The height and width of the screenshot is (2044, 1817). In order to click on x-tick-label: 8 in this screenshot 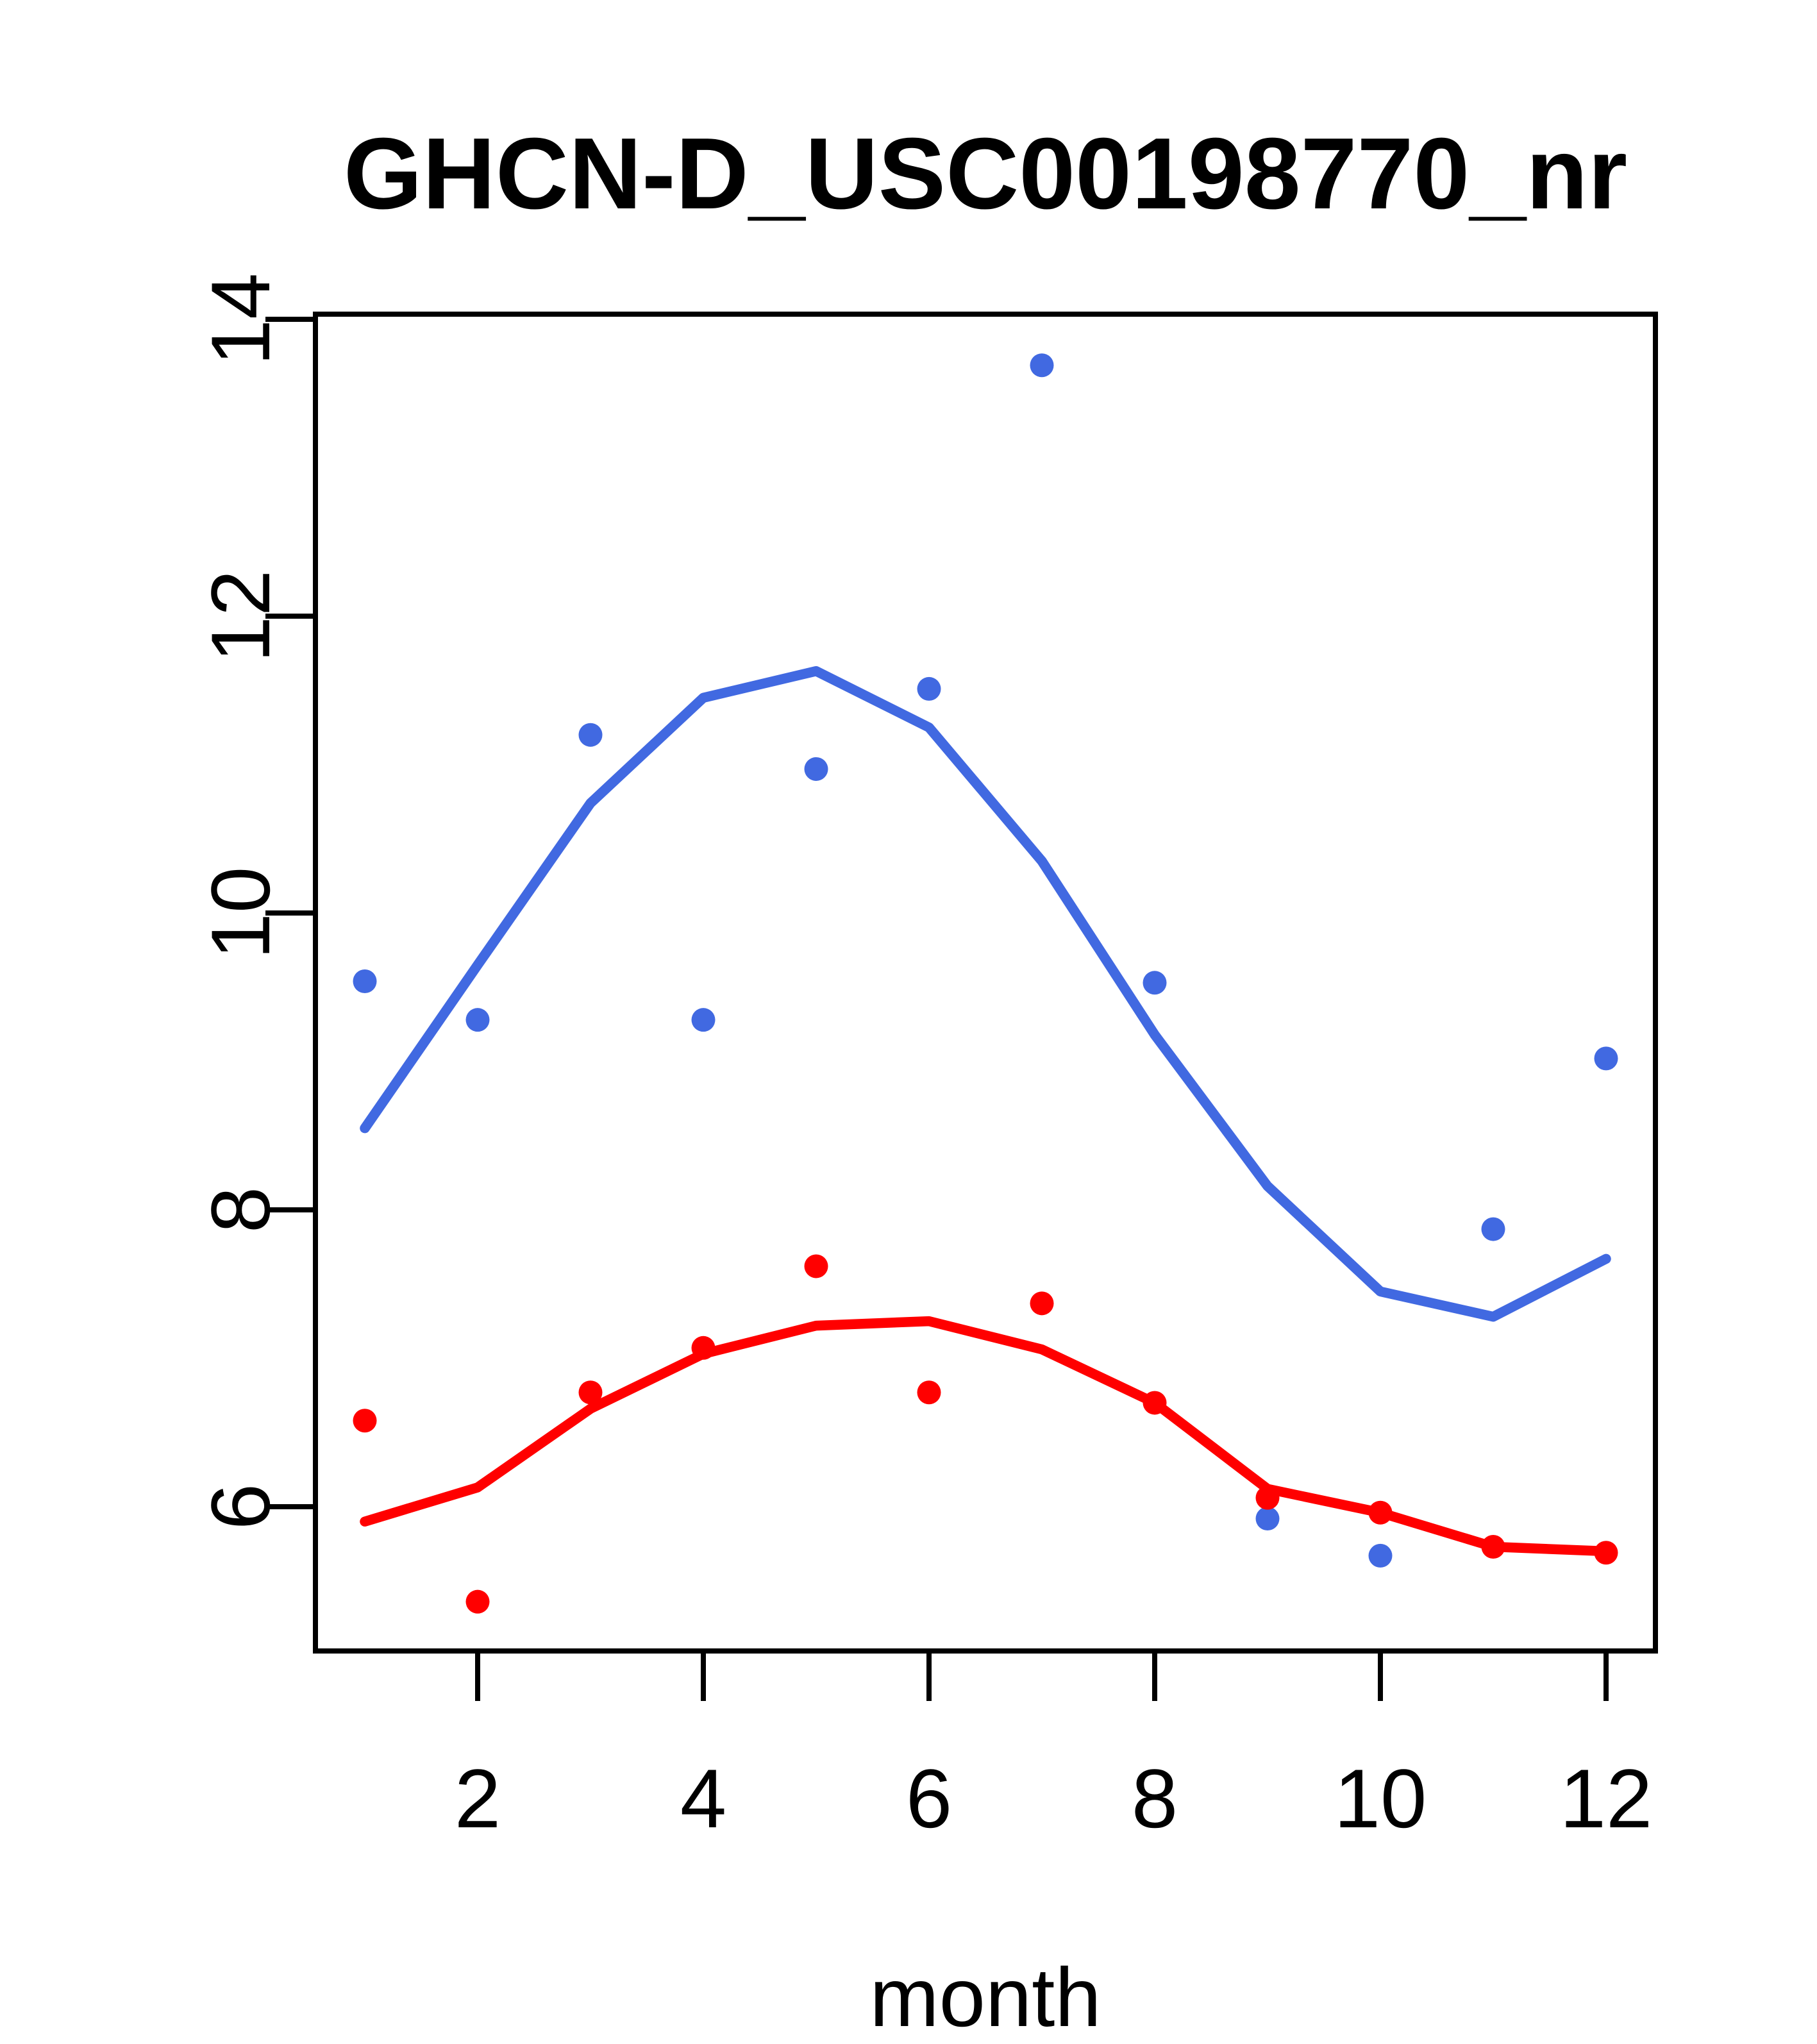, I will do `click(1155, 1798)`.